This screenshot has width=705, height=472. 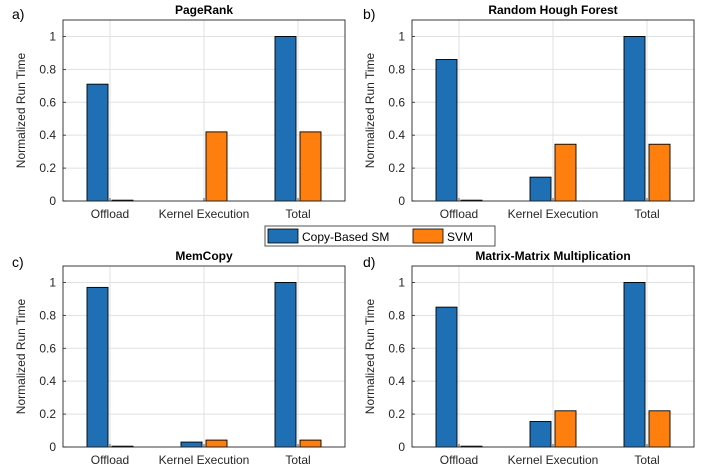 What do you see at coordinates (428, 236) in the screenshot?
I see `legend-swatch-svm` at bounding box center [428, 236].